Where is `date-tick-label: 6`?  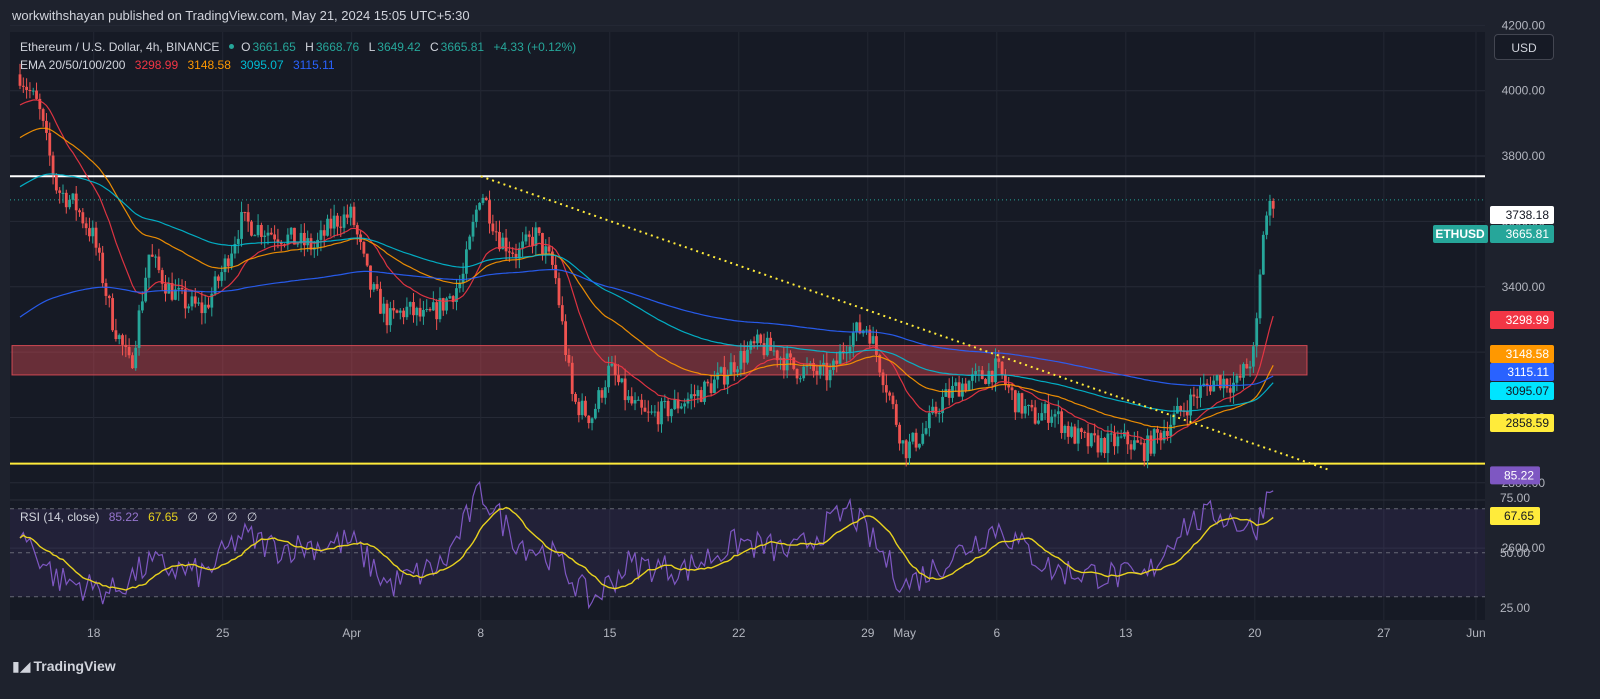
date-tick-label: 6 is located at coordinates (996, 633).